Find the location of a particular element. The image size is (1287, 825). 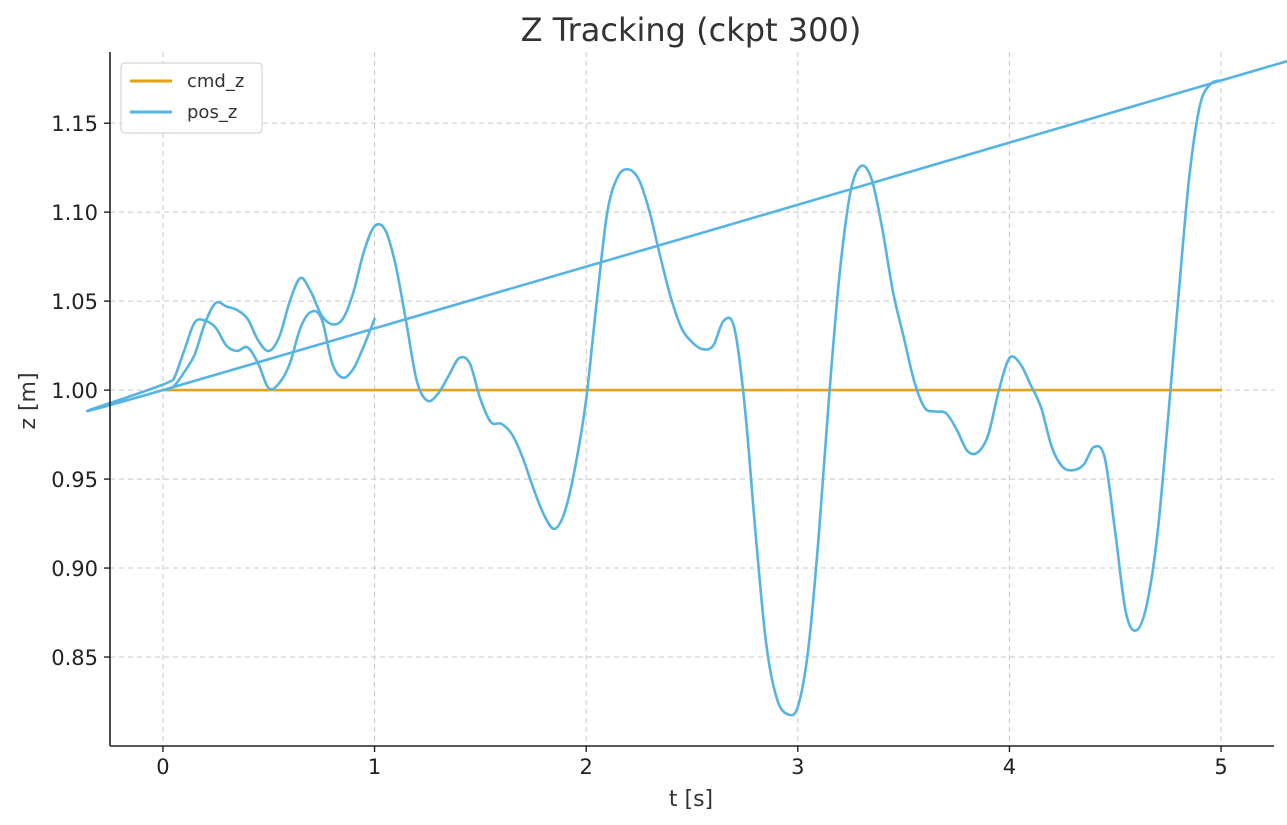

x-axis-ticks: 0 1 2 3 4 5 is located at coordinates (692, 762).